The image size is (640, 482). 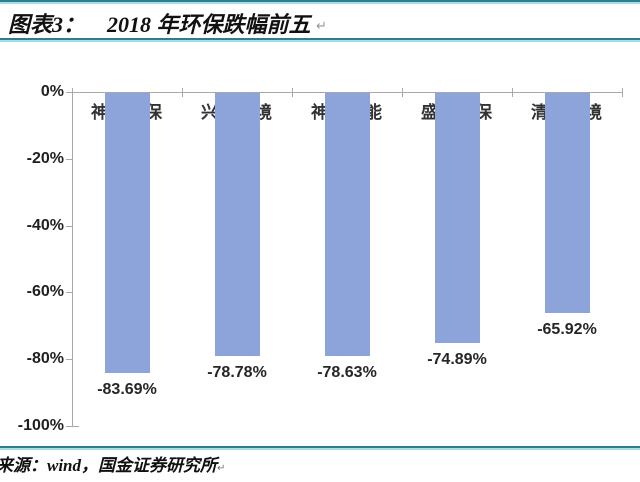 What do you see at coordinates (45, 359) in the screenshot?
I see `value-axis-tick-label: -80%` at bounding box center [45, 359].